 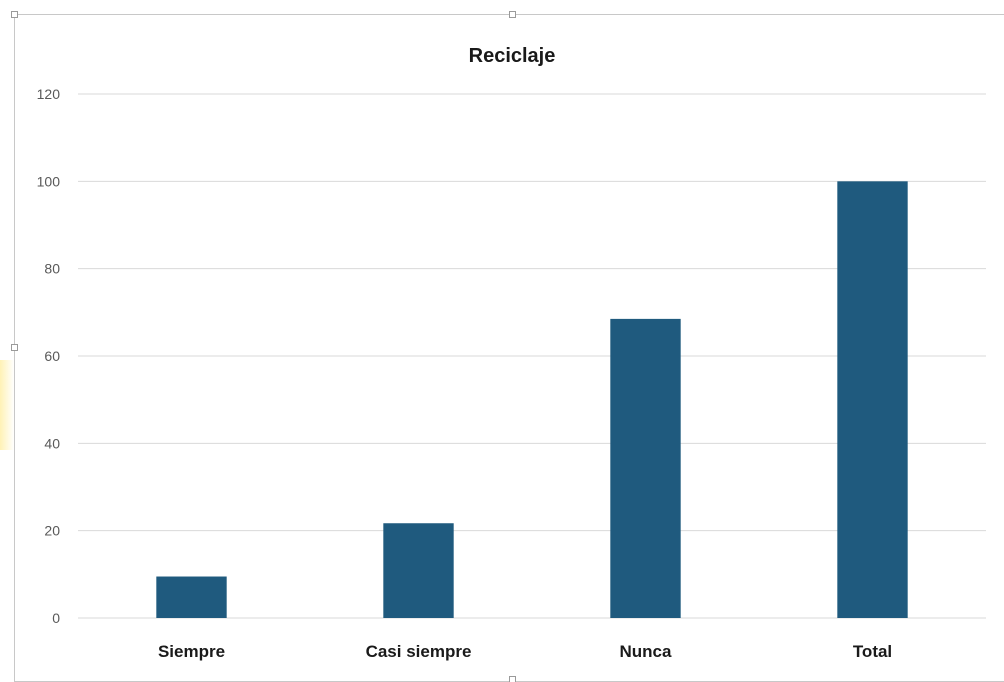 What do you see at coordinates (512, 679) in the screenshot?
I see `resize-handle-bottom-middle` at bounding box center [512, 679].